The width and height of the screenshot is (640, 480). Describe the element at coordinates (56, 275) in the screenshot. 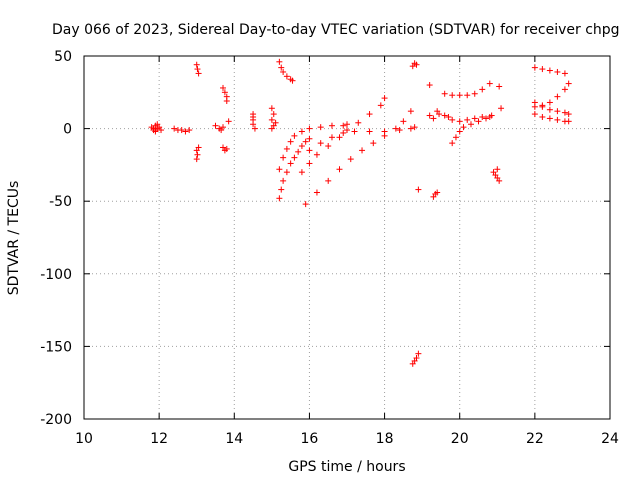

I see `y-tick-label: -100` at that location.